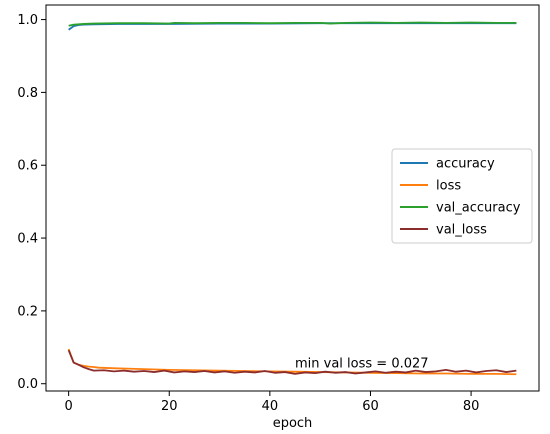 The image size is (550, 434). I want to click on legend-label-val-accuracy: val_accuracy, so click(478, 208).